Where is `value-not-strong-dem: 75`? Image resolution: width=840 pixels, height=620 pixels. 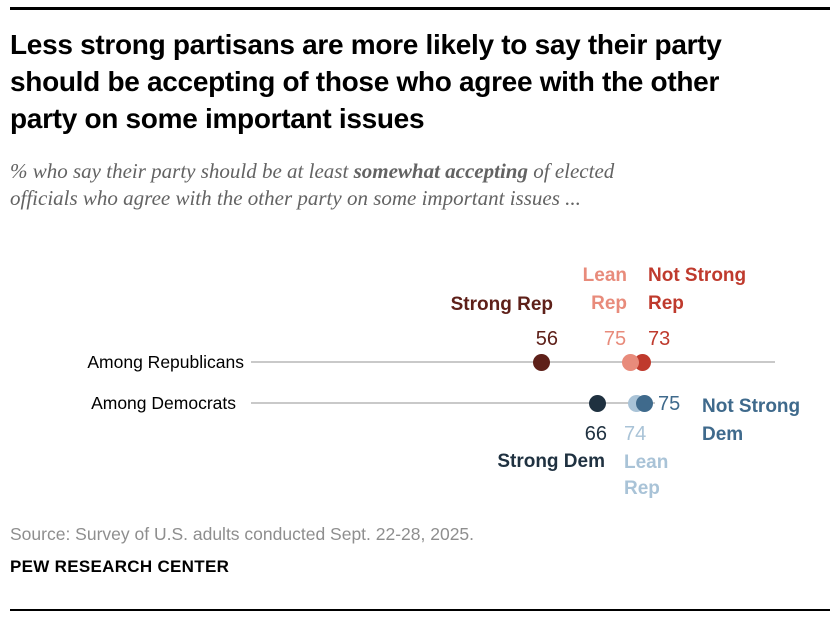
value-not-strong-dem: 75 is located at coordinates (669, 404).